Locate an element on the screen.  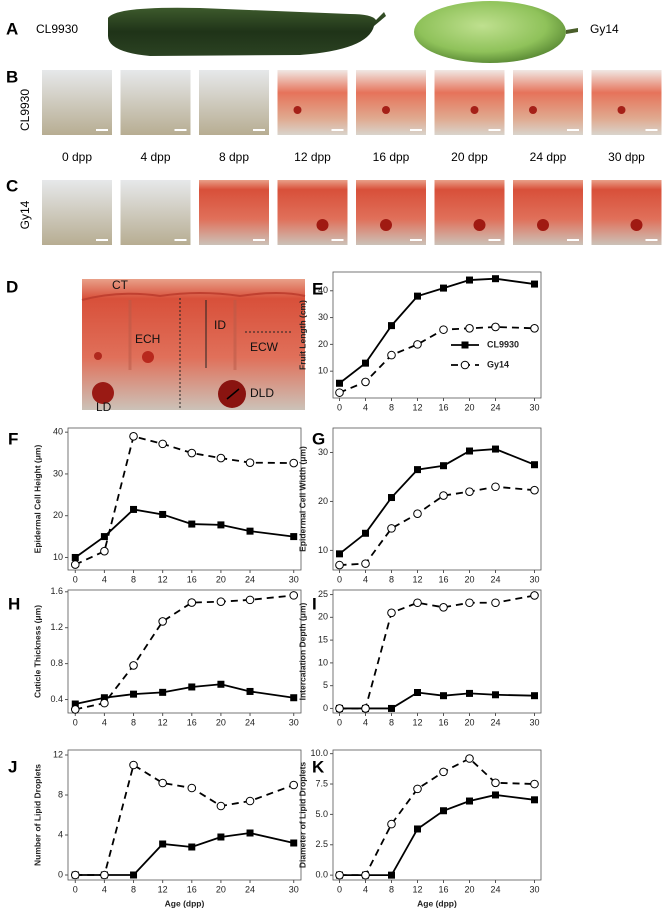
y-axis-label: Epidermal Cell Height (μm) is located at coordinates (37, 499).